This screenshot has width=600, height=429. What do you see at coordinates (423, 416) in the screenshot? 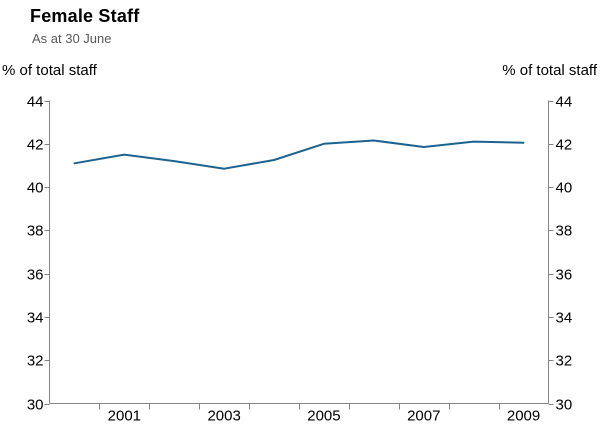
I see `x-tick-label: 2007` at bounding box center [423, 416].